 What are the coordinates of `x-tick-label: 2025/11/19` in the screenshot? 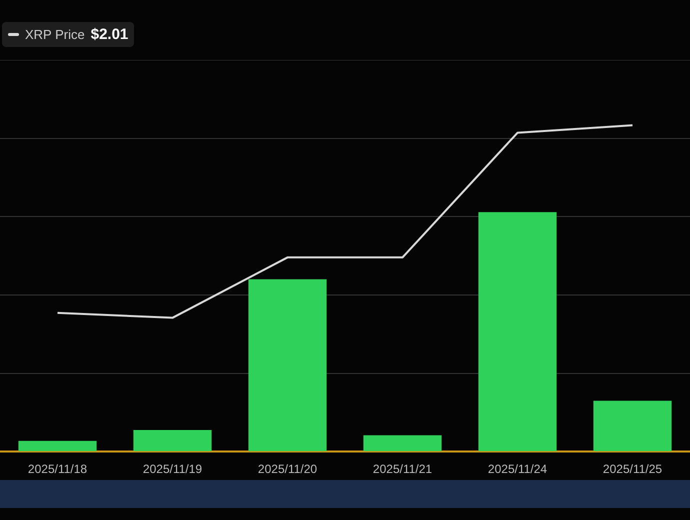 It's located at (172, 469).